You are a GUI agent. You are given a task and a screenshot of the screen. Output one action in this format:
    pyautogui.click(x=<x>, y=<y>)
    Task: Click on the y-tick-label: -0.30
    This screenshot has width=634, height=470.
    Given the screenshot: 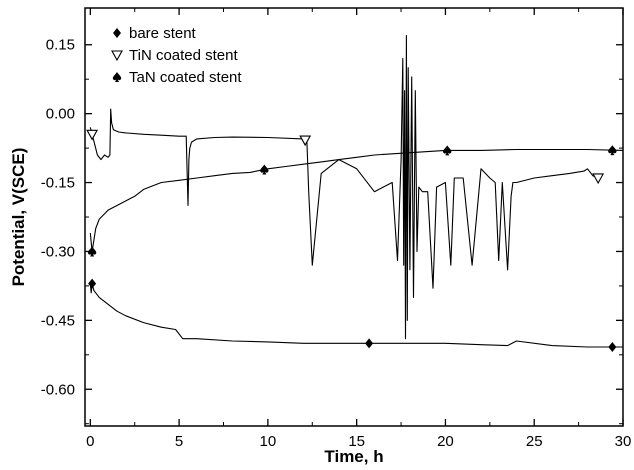 What is the action you would take?
    pyautogui.click(x=58, y=251)
    